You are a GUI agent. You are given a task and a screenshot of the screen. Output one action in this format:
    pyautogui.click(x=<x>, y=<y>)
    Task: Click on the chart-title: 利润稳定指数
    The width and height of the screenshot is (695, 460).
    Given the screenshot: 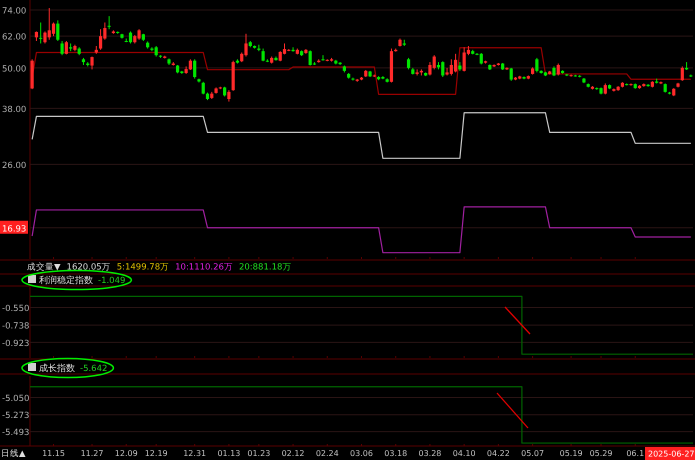 What is the action you would take?
    pyautogui.click(x=66, y=280)
    